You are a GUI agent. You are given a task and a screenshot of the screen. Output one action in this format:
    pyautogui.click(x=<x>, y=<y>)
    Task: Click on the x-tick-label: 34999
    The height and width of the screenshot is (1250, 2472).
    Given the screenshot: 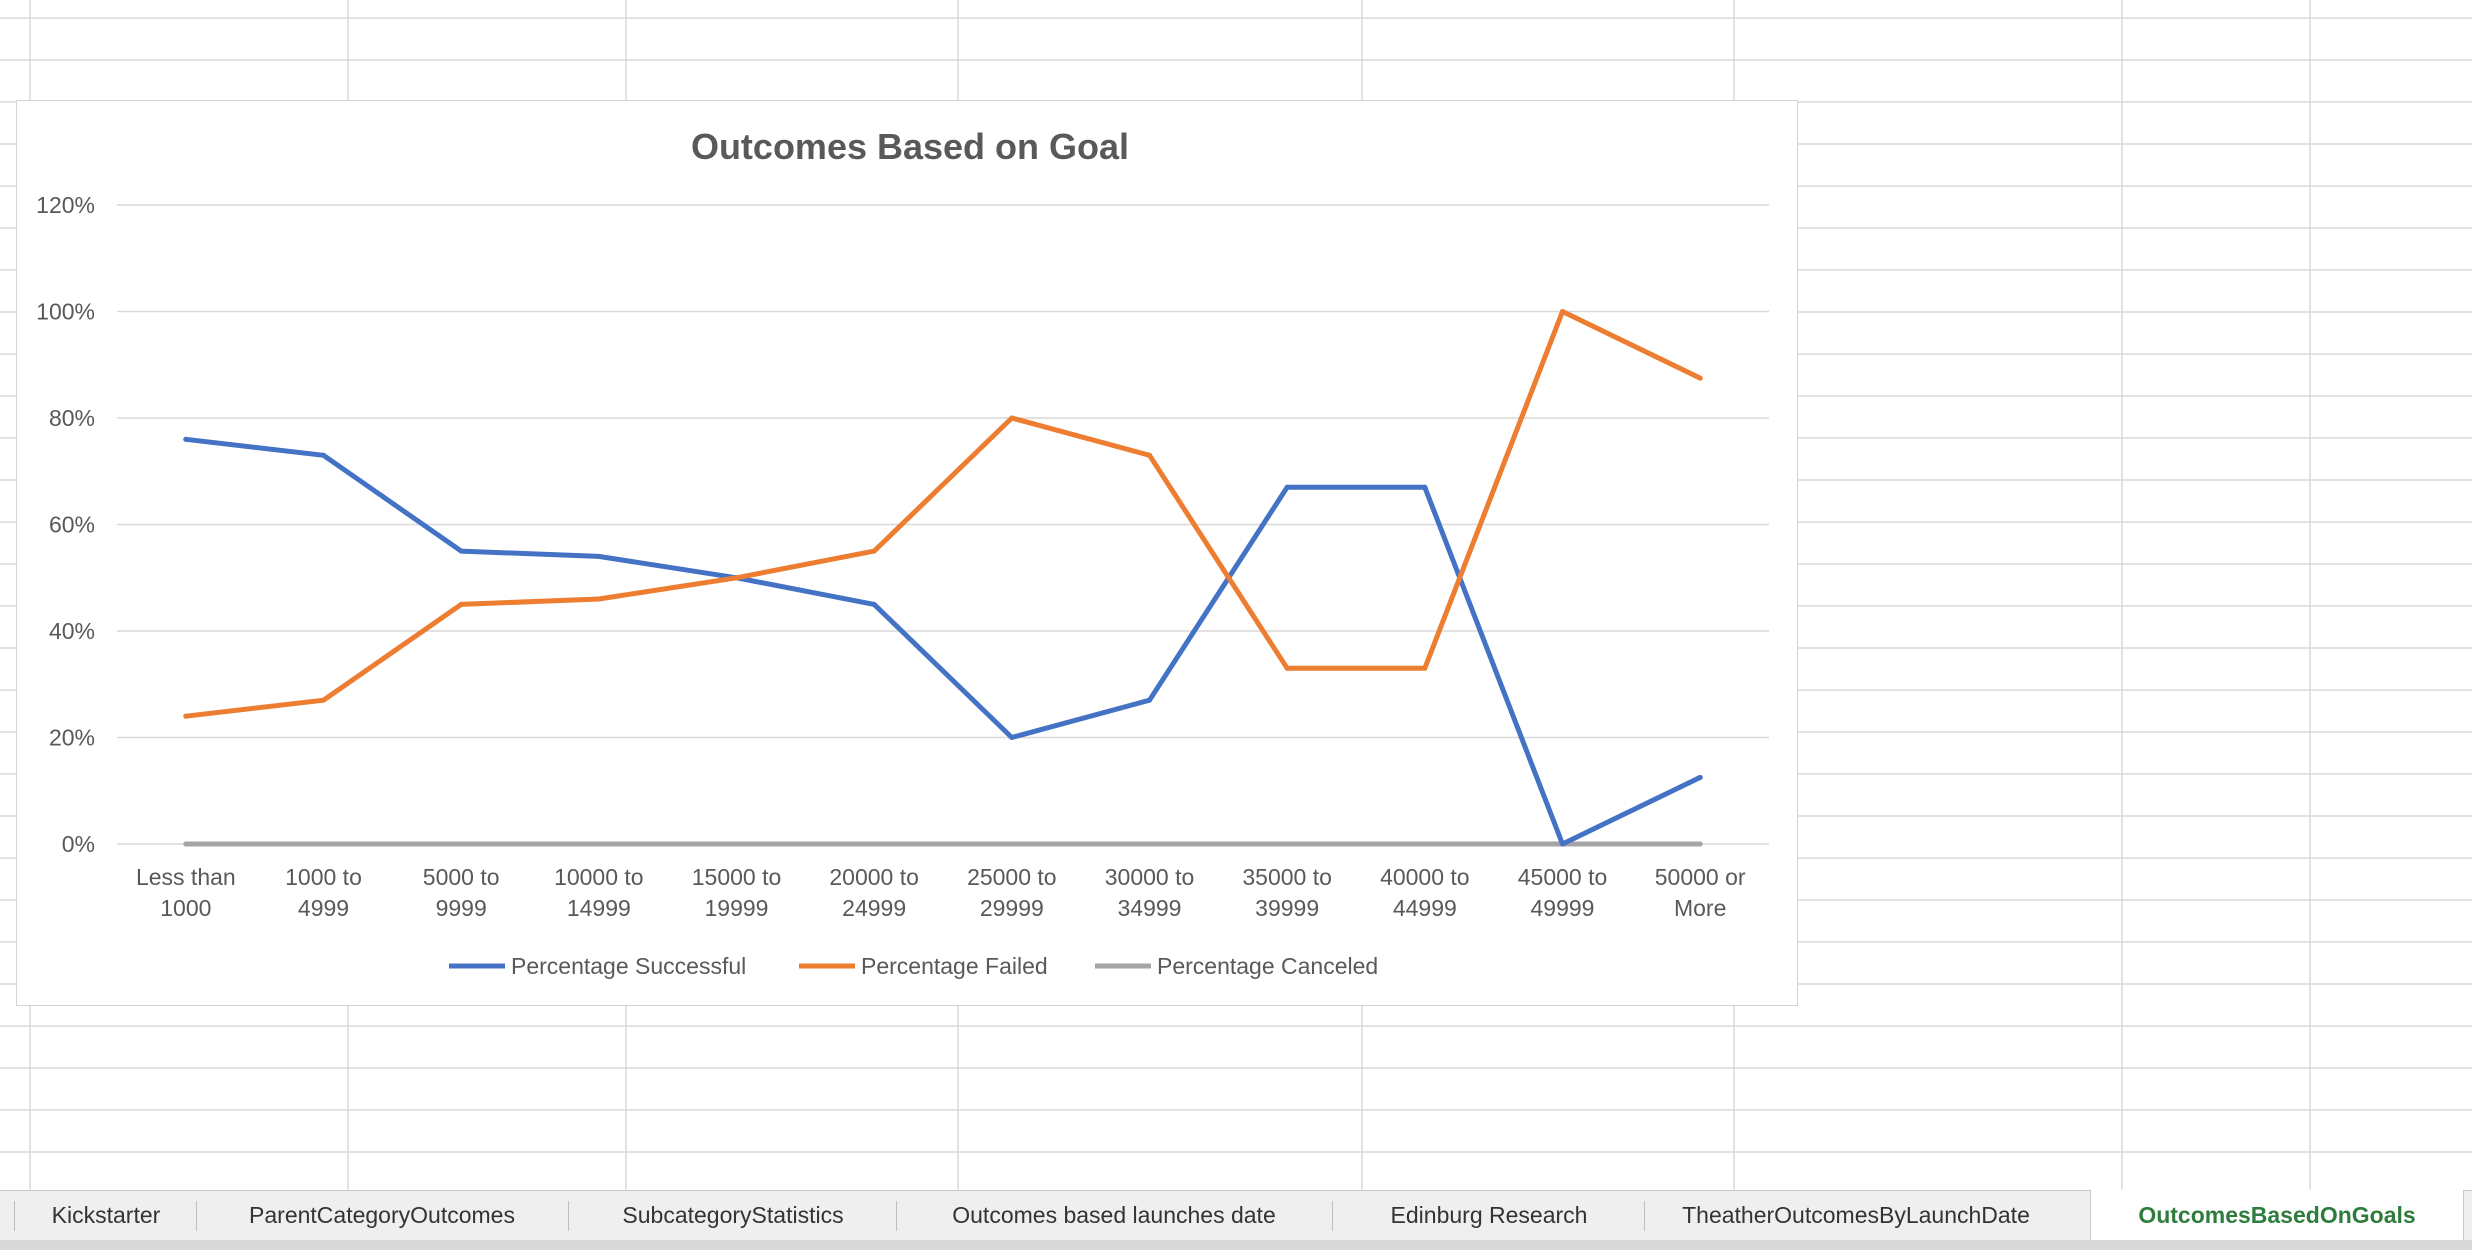 What is the action you would take?
    pyautogui.click(x=1150, y=908)
    